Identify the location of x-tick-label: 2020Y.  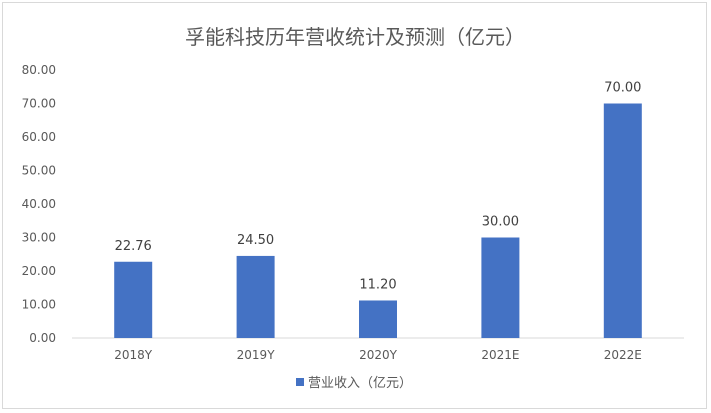
(378, 355).